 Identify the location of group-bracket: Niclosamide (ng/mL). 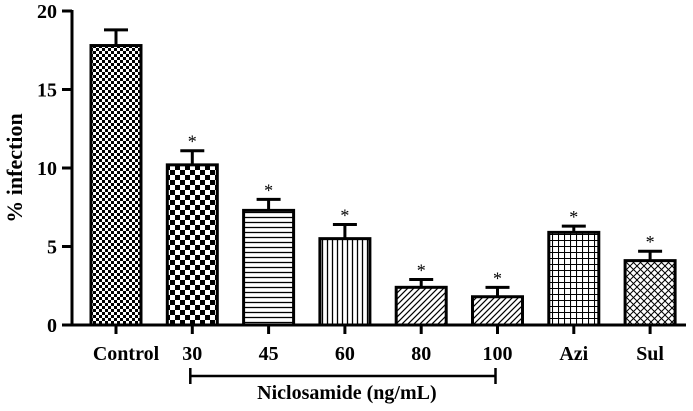
(343, 386).